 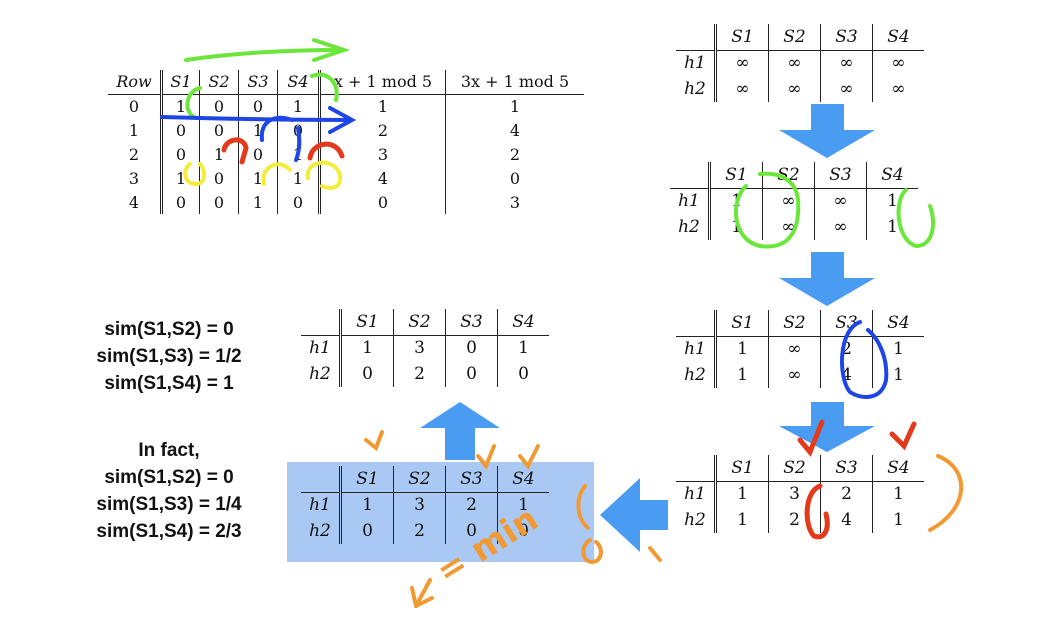 I want to click on signature-table-row2: S1 S2 S3 S4 h1 1 3 2 1 h2 1 2 4 1, so click(x=800, y=494).